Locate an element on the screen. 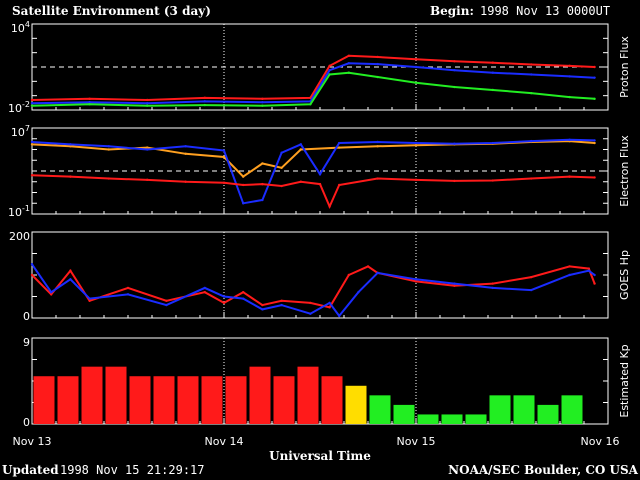 This screenshot has width=640, height=480. plot-title: Satellite Environment (3 day) is located at coordinates (111, 11).